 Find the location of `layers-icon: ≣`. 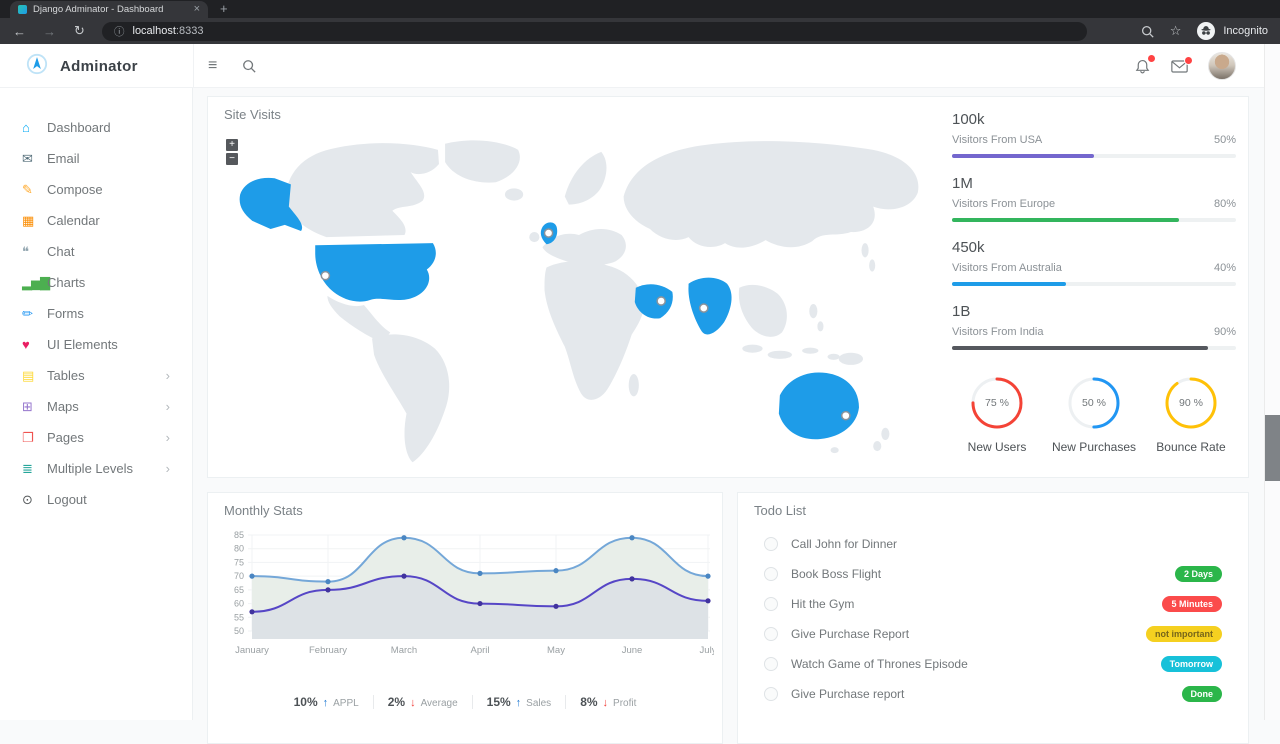

layers-icon: ≣ is located at coordinates (27, 468).